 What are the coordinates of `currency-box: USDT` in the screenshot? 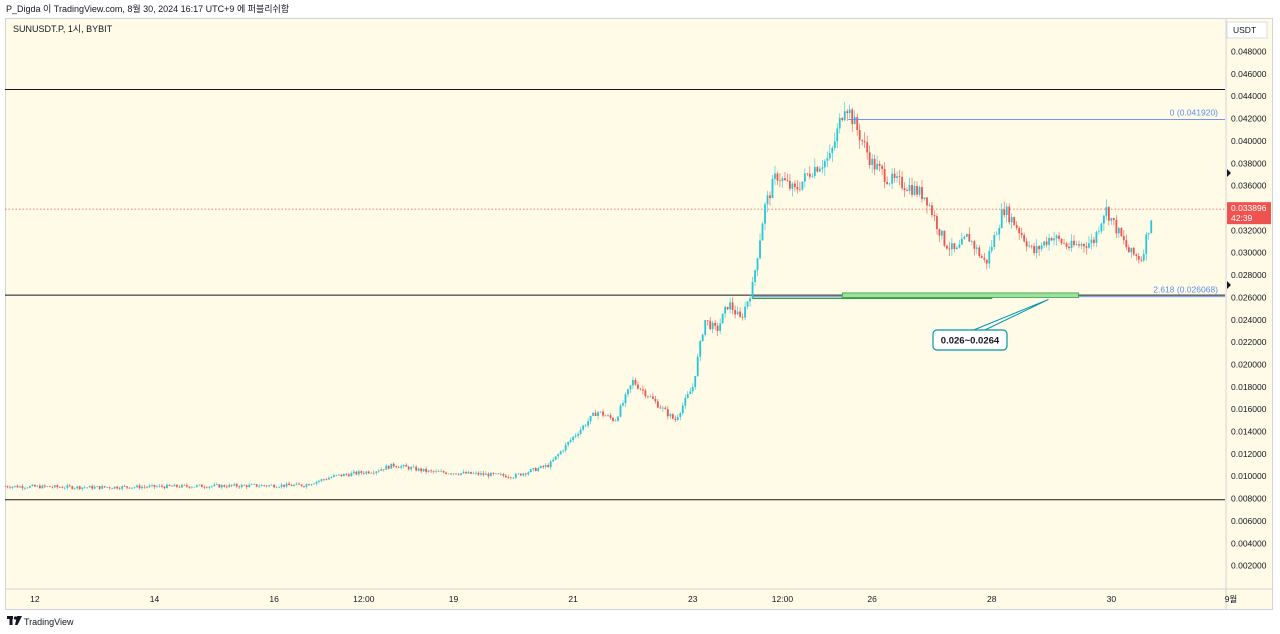 It's located at (1247, 30).